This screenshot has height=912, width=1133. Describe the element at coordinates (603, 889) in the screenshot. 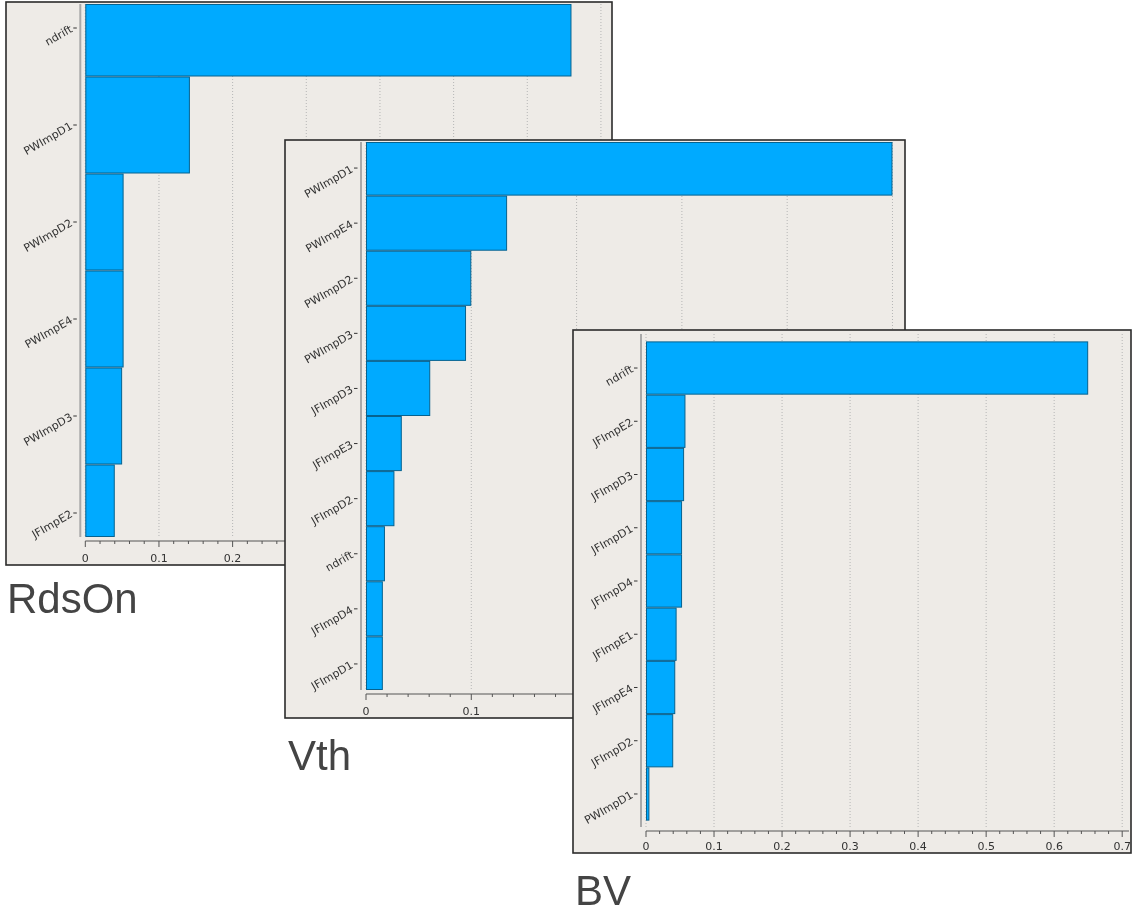

I see `text: BV` at that location.